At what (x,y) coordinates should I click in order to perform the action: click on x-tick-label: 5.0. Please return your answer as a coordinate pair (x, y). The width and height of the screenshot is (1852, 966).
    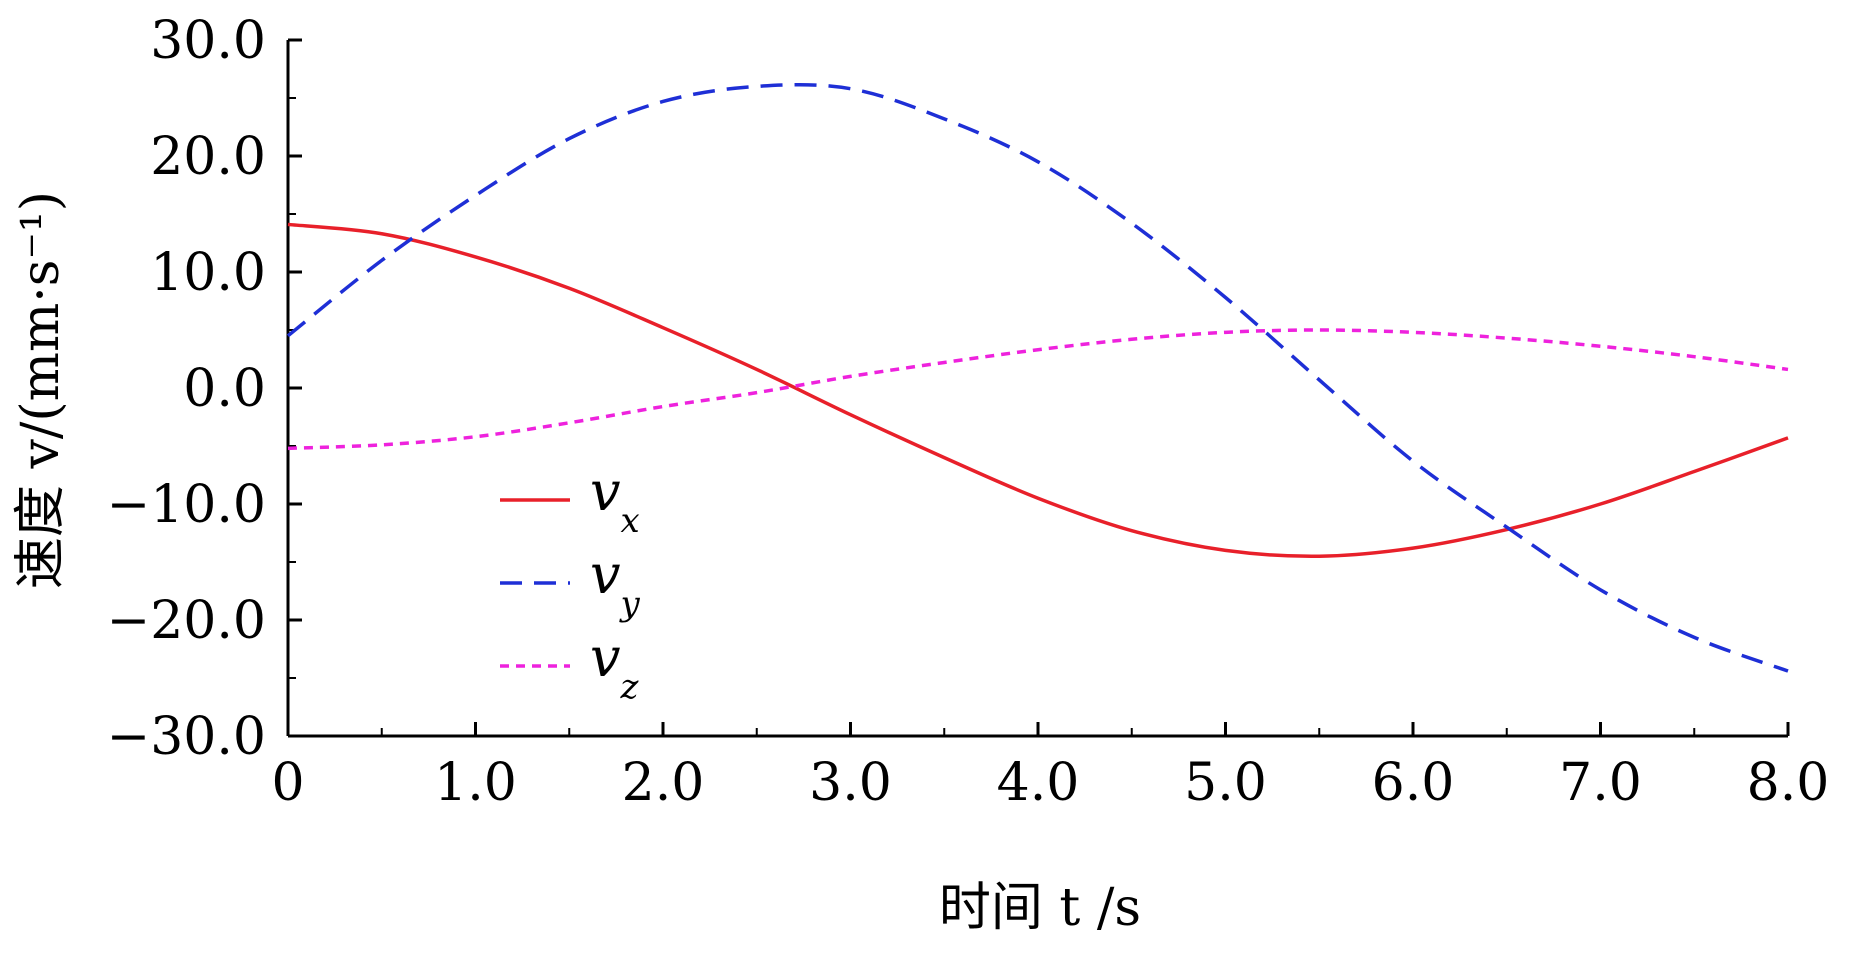
    Looking at the image, I should click on (1225, 783).